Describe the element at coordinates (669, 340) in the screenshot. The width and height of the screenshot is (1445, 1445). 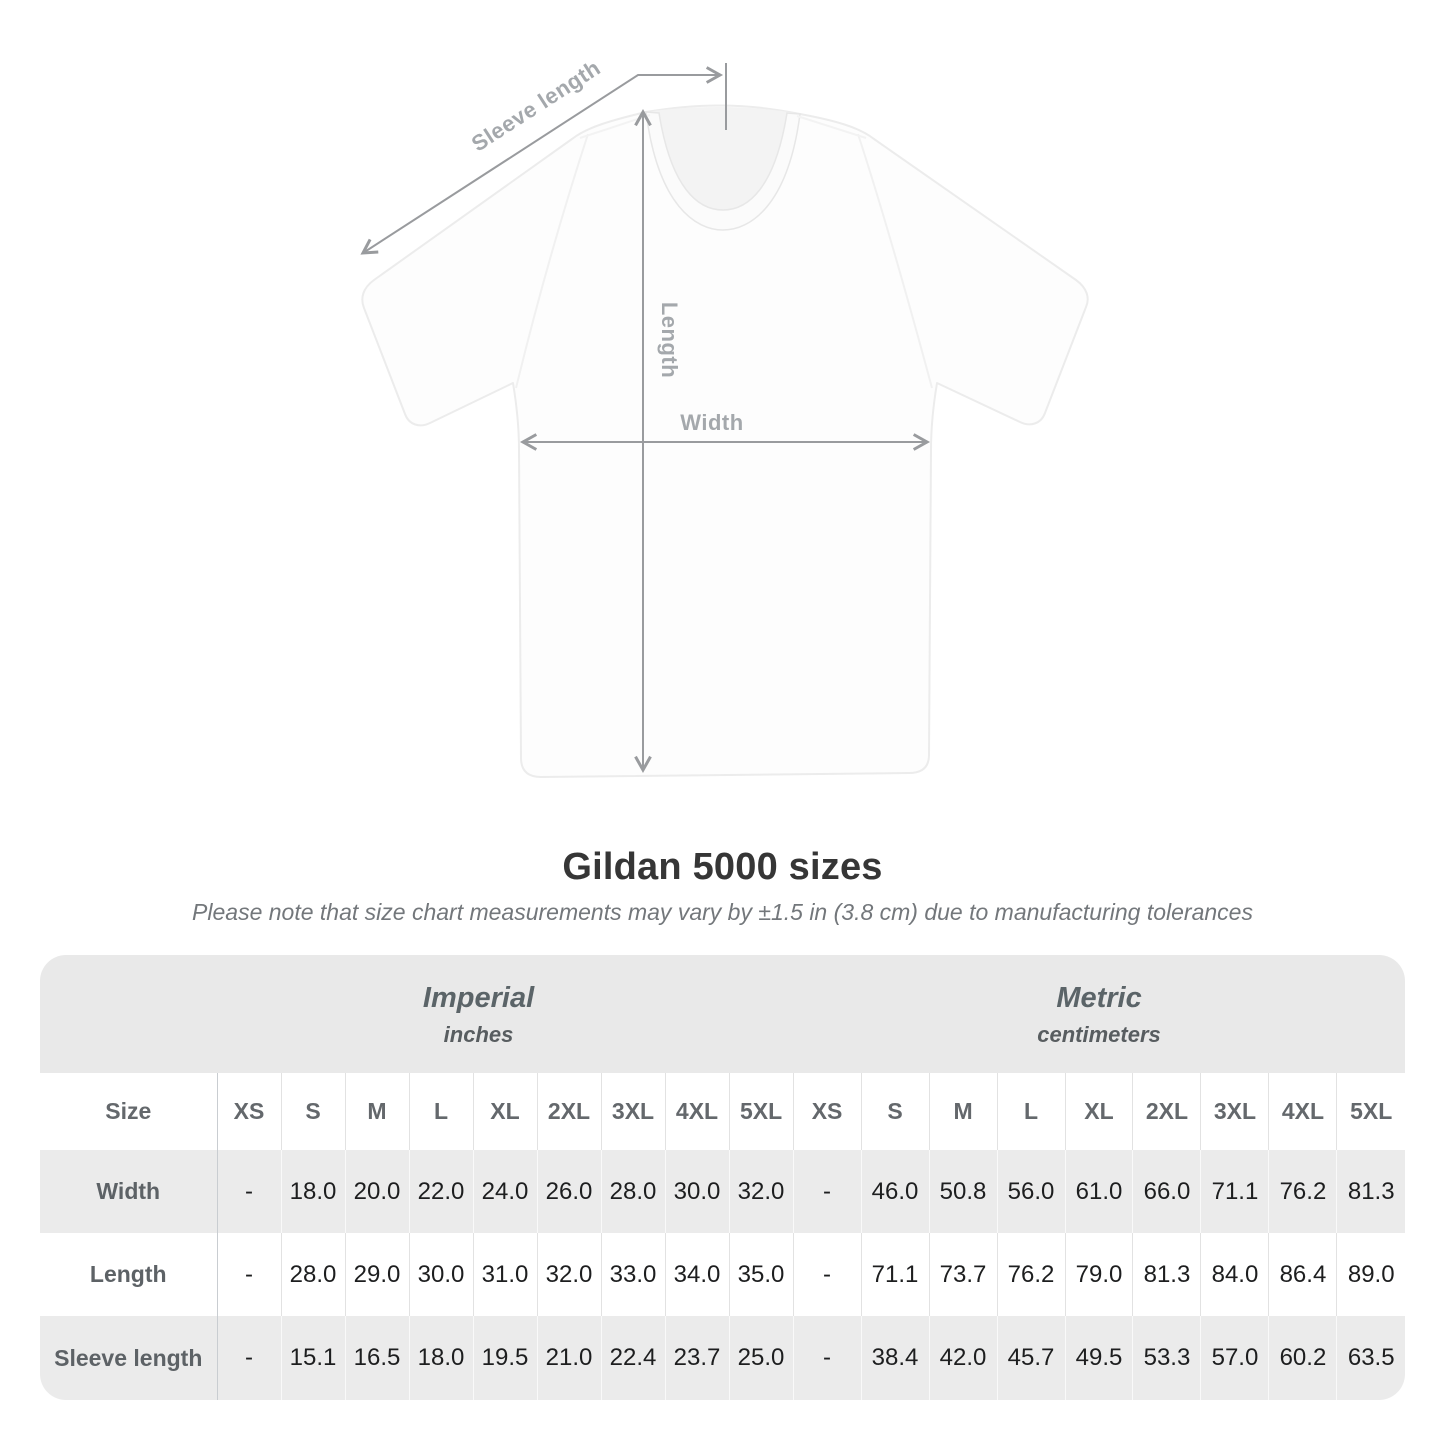
I see `length-label: Length` at that location.